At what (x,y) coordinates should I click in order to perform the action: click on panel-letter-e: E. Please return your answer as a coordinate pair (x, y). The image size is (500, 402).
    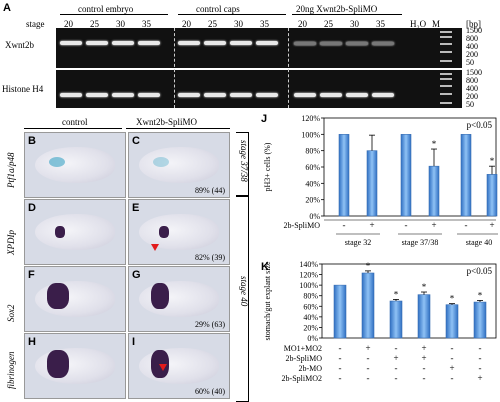
    Looking at the image, I should click on (136, 208).